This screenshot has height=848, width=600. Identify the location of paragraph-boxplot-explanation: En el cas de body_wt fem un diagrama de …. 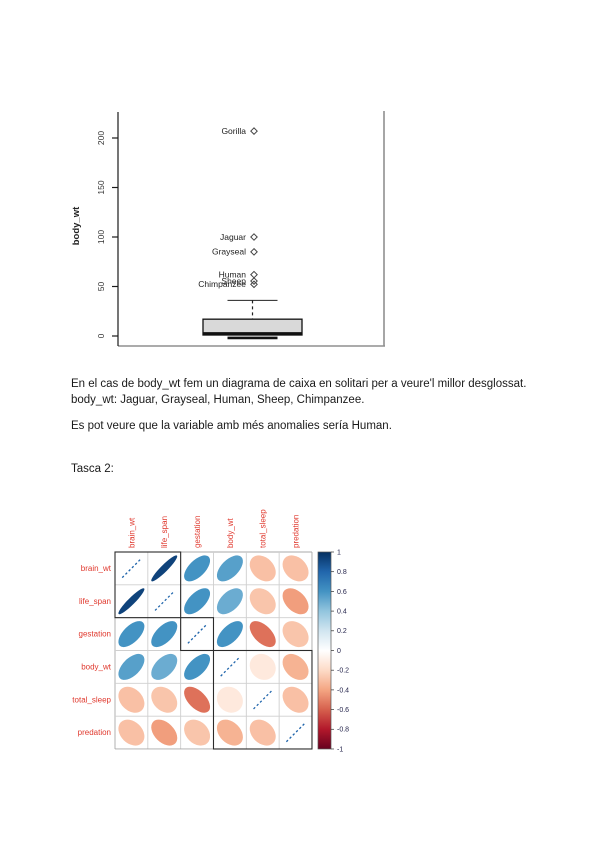
(311, 392).